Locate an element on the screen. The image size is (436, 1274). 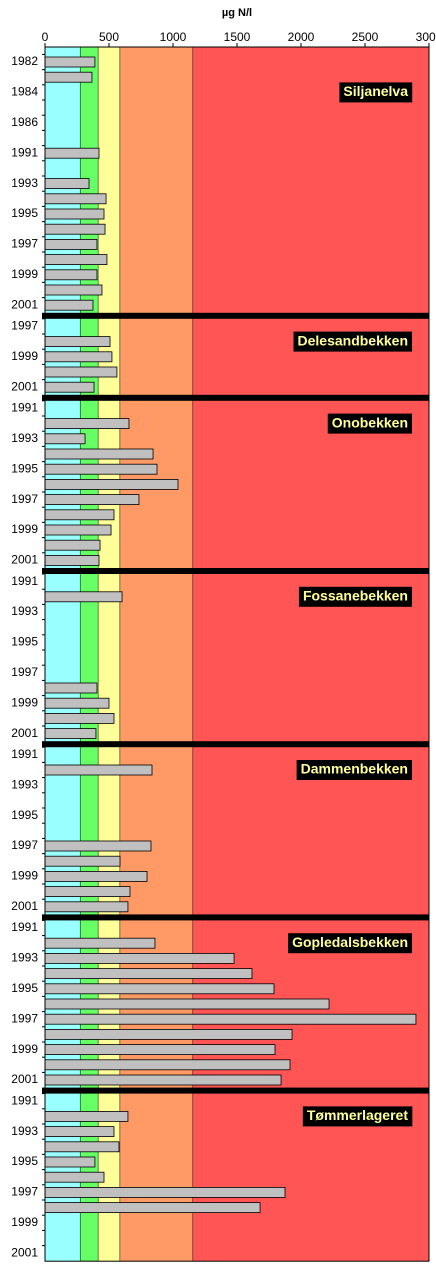
panel-label-text: Fossanebekken is located at coordinates (355, 596).